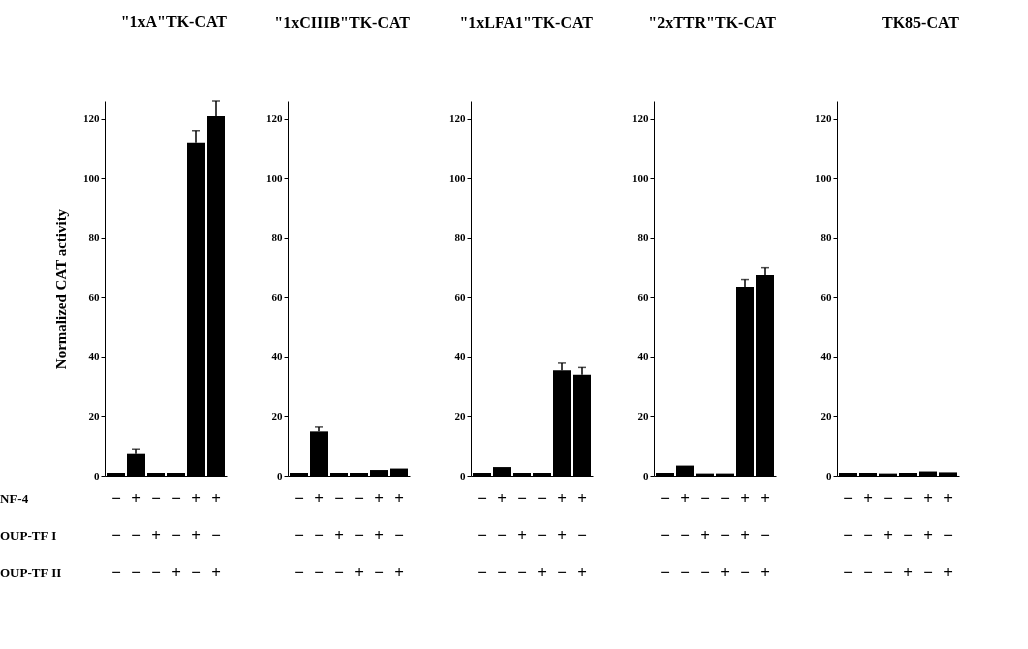 This screenshot has height=649, width=1028. What do you see at coordinates (526, 22) in the screenshot?
I see `chart-title: "1xLFA1"TK-CAT` at bounding box center [526, 22].